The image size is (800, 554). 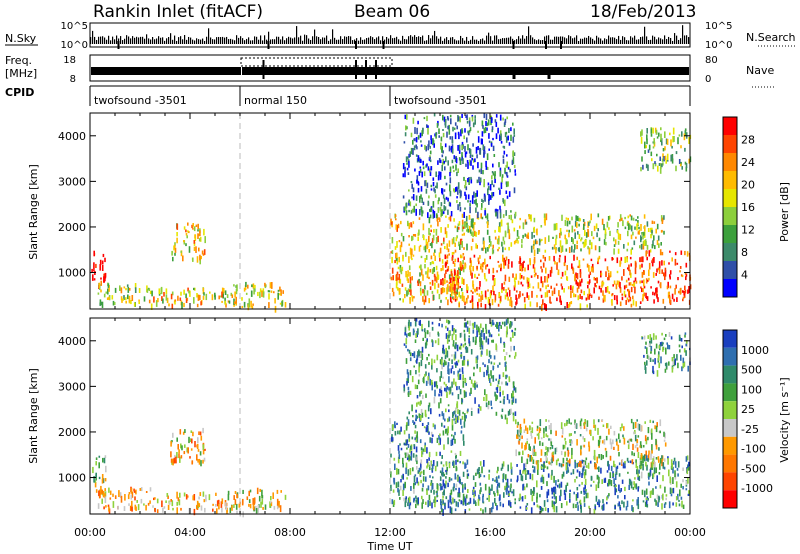 I want to click on nsky-label: N.Sky, so click(x=21, y=38).